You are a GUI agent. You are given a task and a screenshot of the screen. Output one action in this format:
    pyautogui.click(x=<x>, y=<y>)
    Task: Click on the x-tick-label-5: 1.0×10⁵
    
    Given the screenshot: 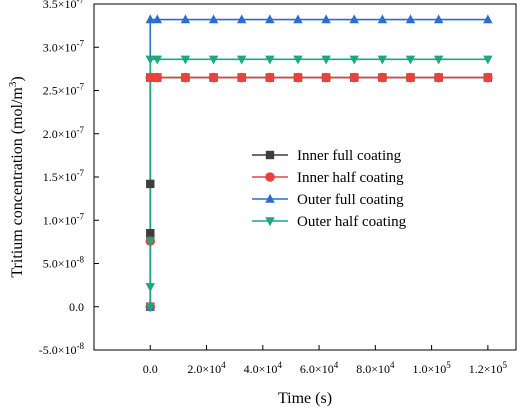 What is the action you would take?
    pyautogui.click(x=431, y=368)
    